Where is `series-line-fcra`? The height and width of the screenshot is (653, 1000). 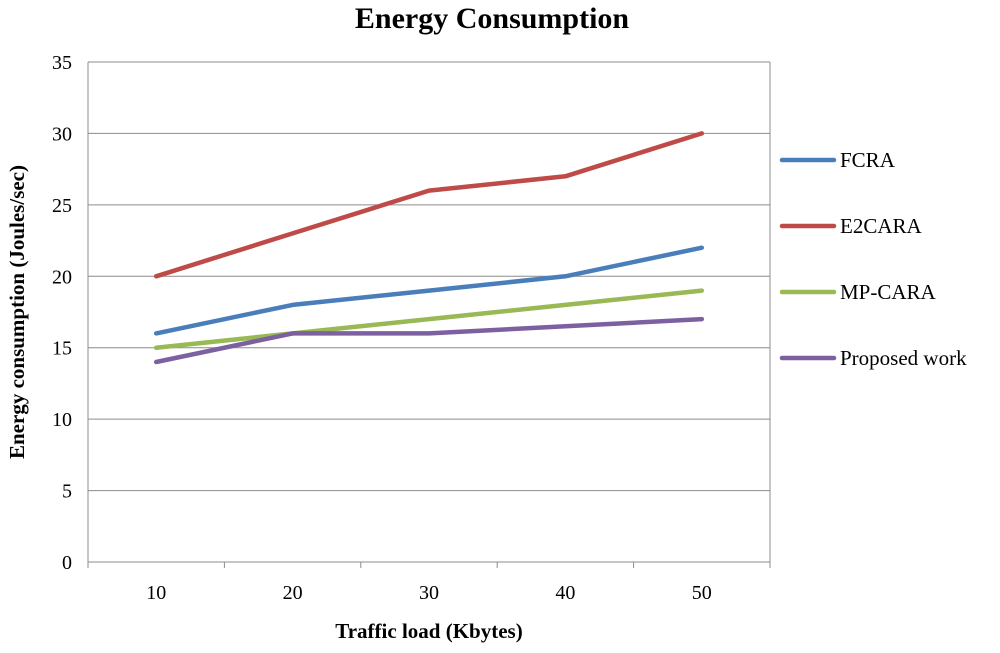 series-line-fcra is located at coordinates (429, 290).